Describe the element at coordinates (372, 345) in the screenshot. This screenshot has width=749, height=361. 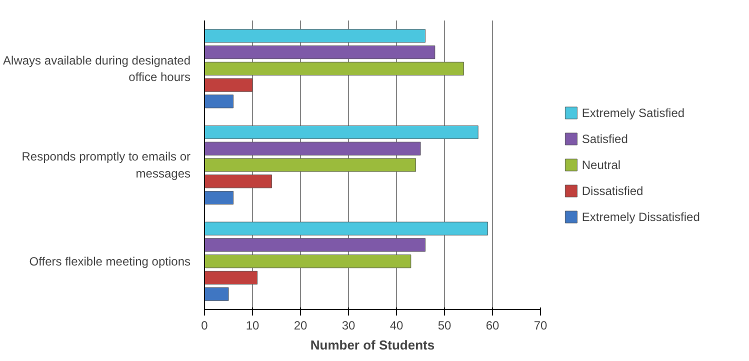
I see `x-axis-title: Number of Students` at that location.